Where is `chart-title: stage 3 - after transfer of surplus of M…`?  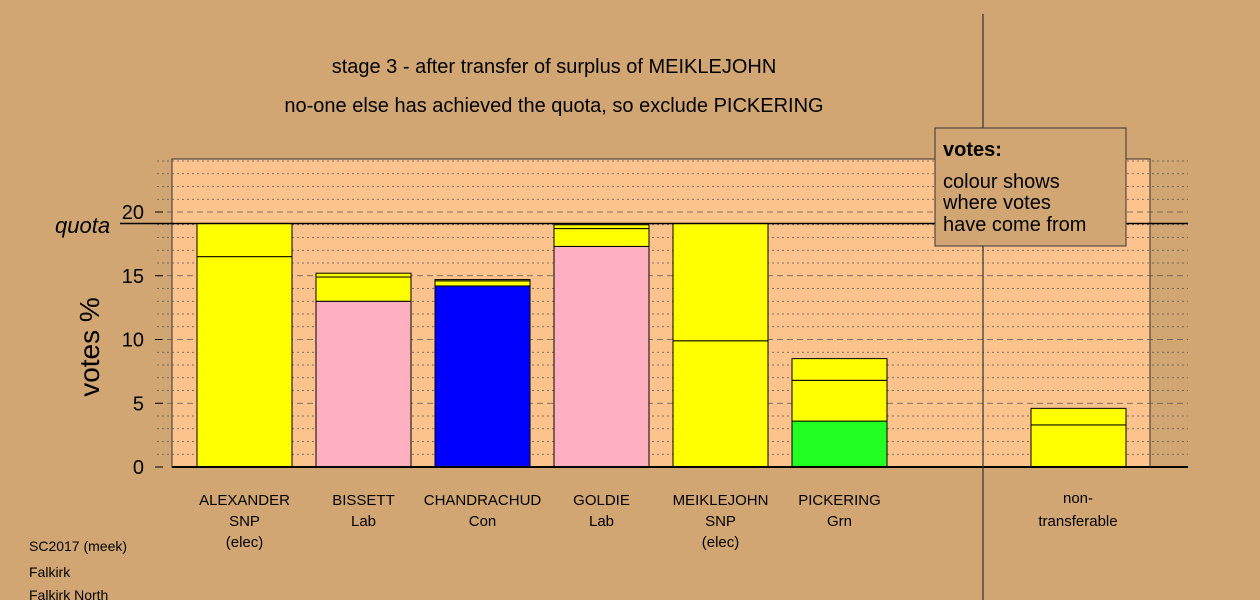 chart-title: stage 3 - after transfer of surplus of M… is located at coordinates (554, 67).